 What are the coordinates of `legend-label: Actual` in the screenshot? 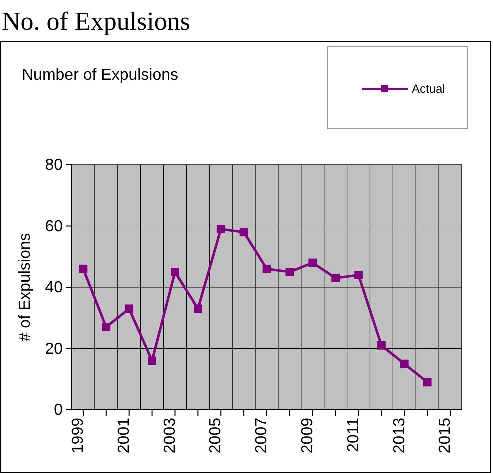 It's located at (429, 89).